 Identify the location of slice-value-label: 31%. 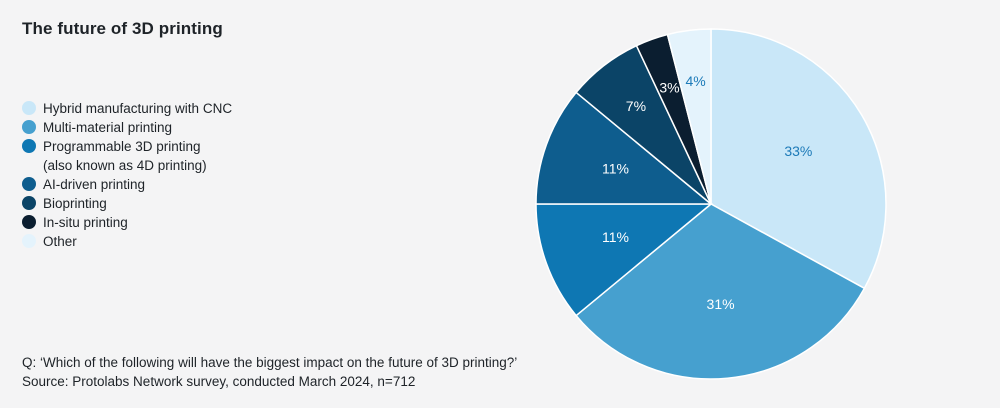
(721, 304).